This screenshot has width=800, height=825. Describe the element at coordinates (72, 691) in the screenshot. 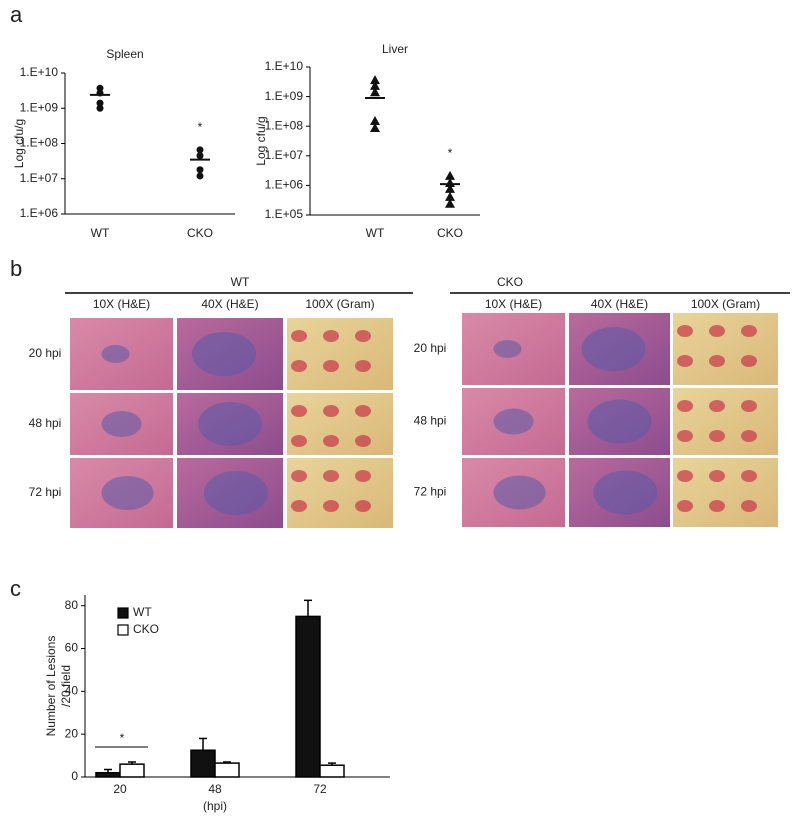

I see `y-tick-label: 40` at that location.